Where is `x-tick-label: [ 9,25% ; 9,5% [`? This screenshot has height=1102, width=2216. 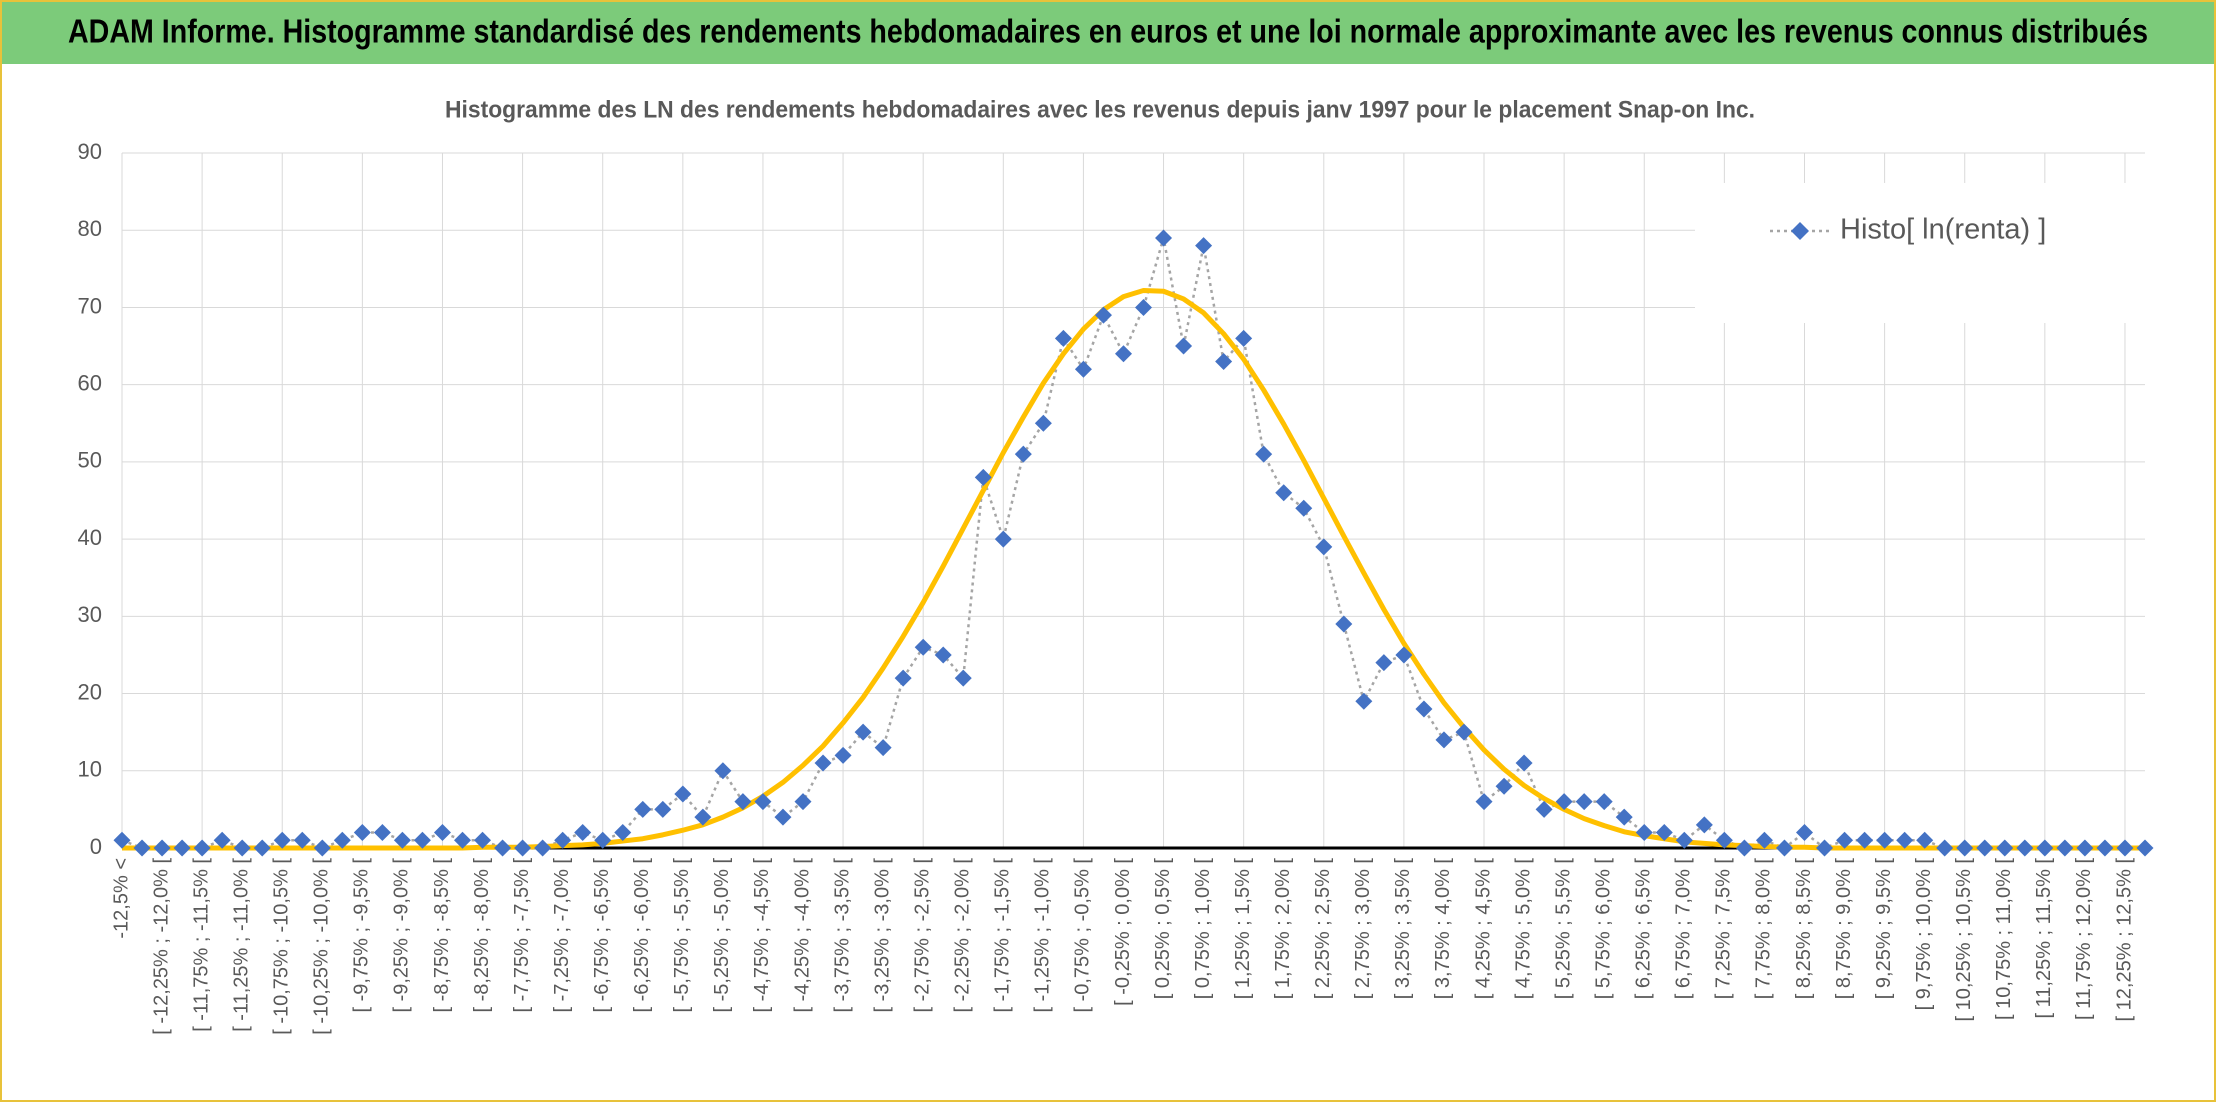 x-tick-label: [ 9,25% ; 9,5% [ is located at coordinates (1884, 929).